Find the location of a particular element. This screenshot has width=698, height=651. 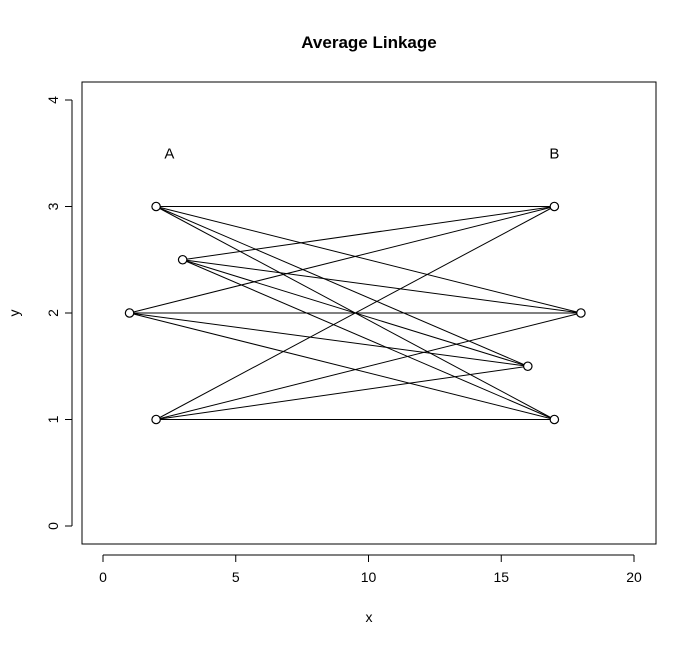

x-tick-label: 15 is located at coordinates (501, 577).